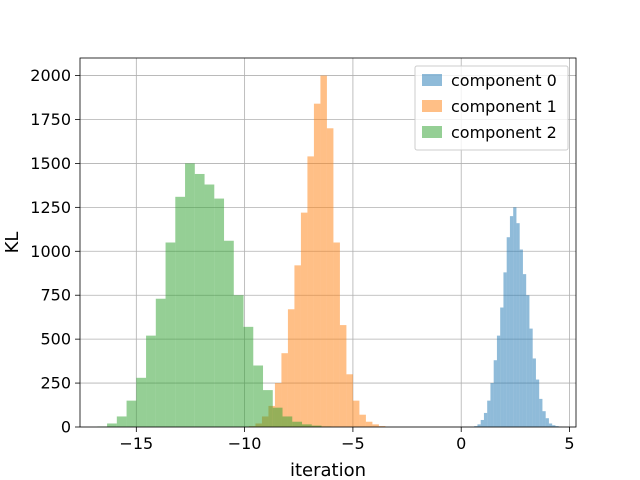 The width and height of the screenshot is (640, 480). What do you see at coordinates (569, 443) in the screenshot?
I see `x-tick-label: 5` at bounding box center [569, 443].